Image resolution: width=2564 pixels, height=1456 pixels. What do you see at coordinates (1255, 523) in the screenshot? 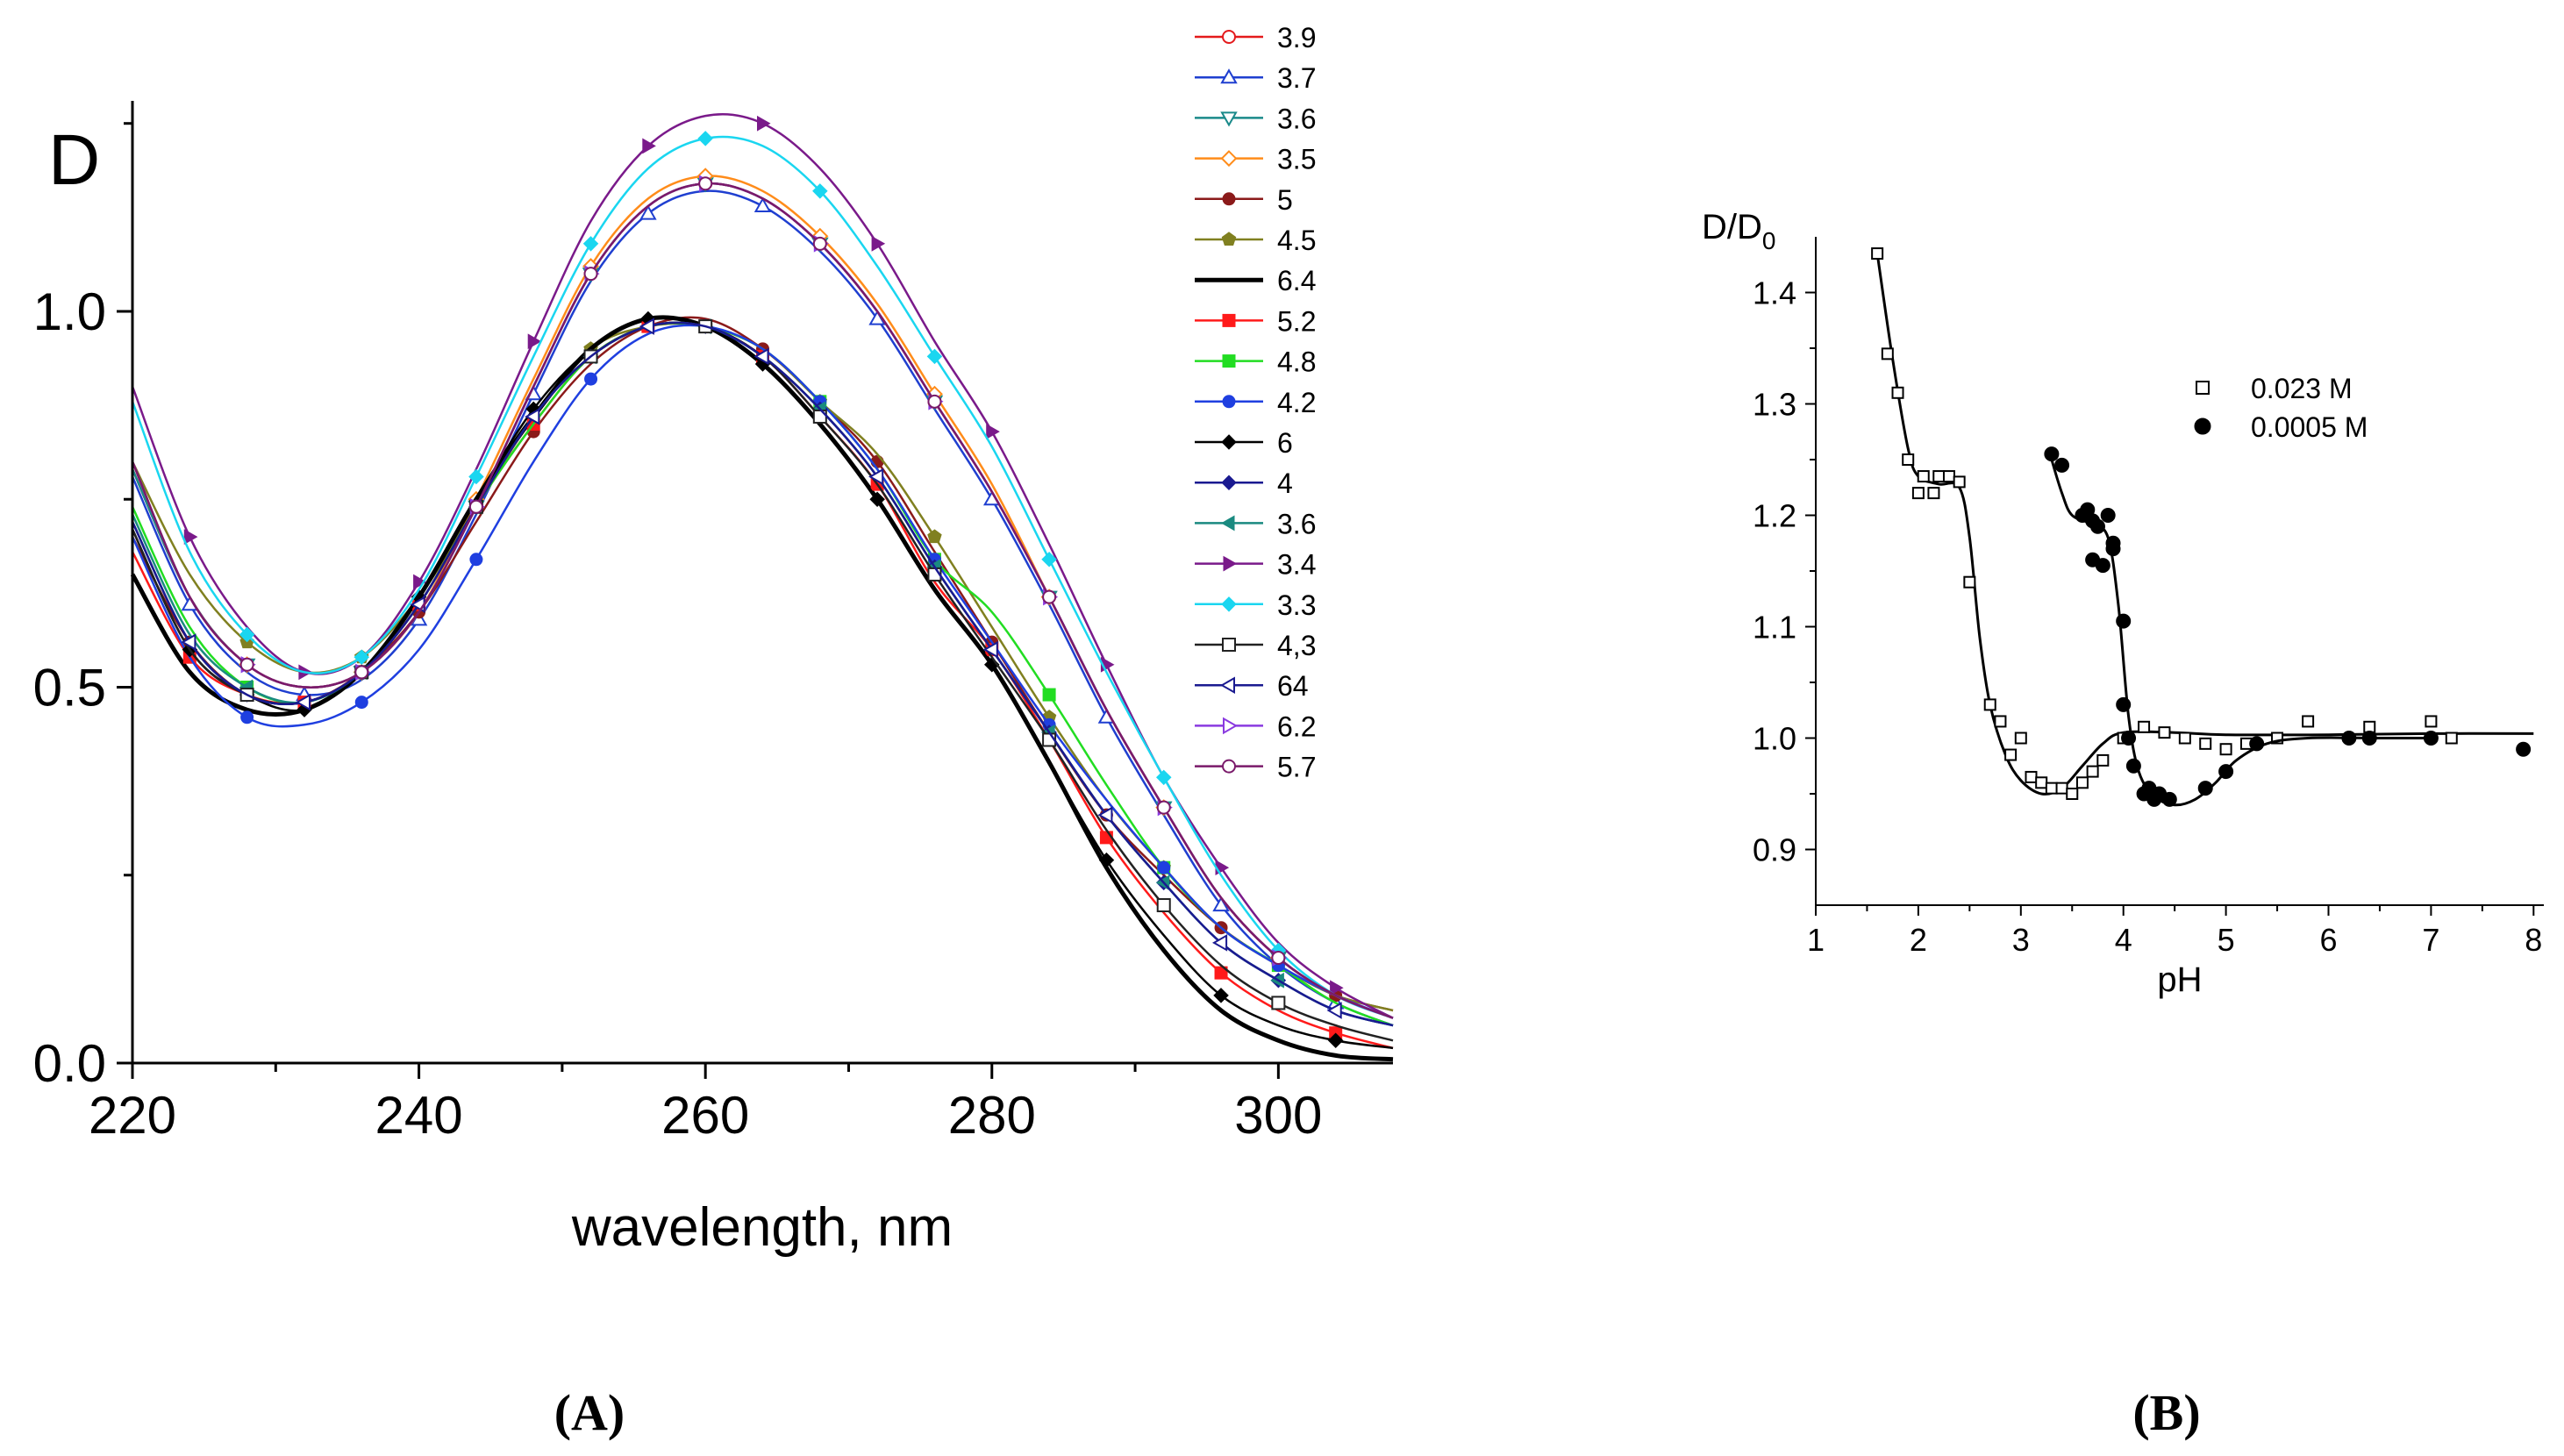
I see `spectra-legend-item: 3.6` at bounding box center [1255, 523].